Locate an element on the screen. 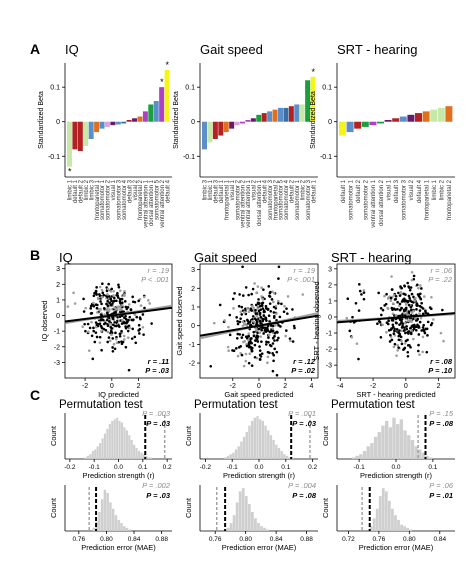 This screenshot has width=474, height=568. x-tick-label: ventral attention 1 is located at coordinates (249, 203).